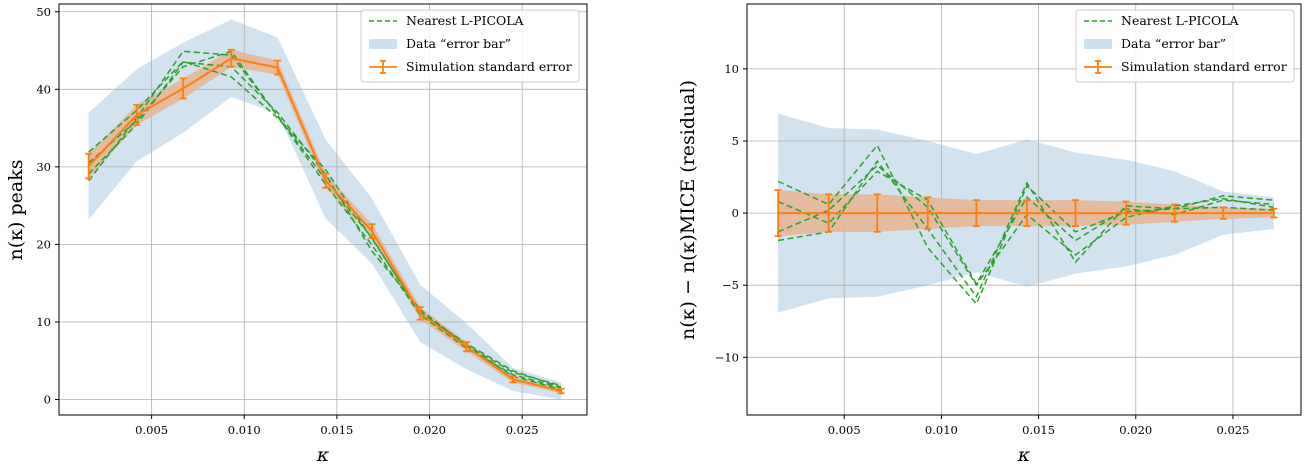  Describe the element at coordinates (43, 89) in the screenshot. I see `y-tick-label: 40` at that location.